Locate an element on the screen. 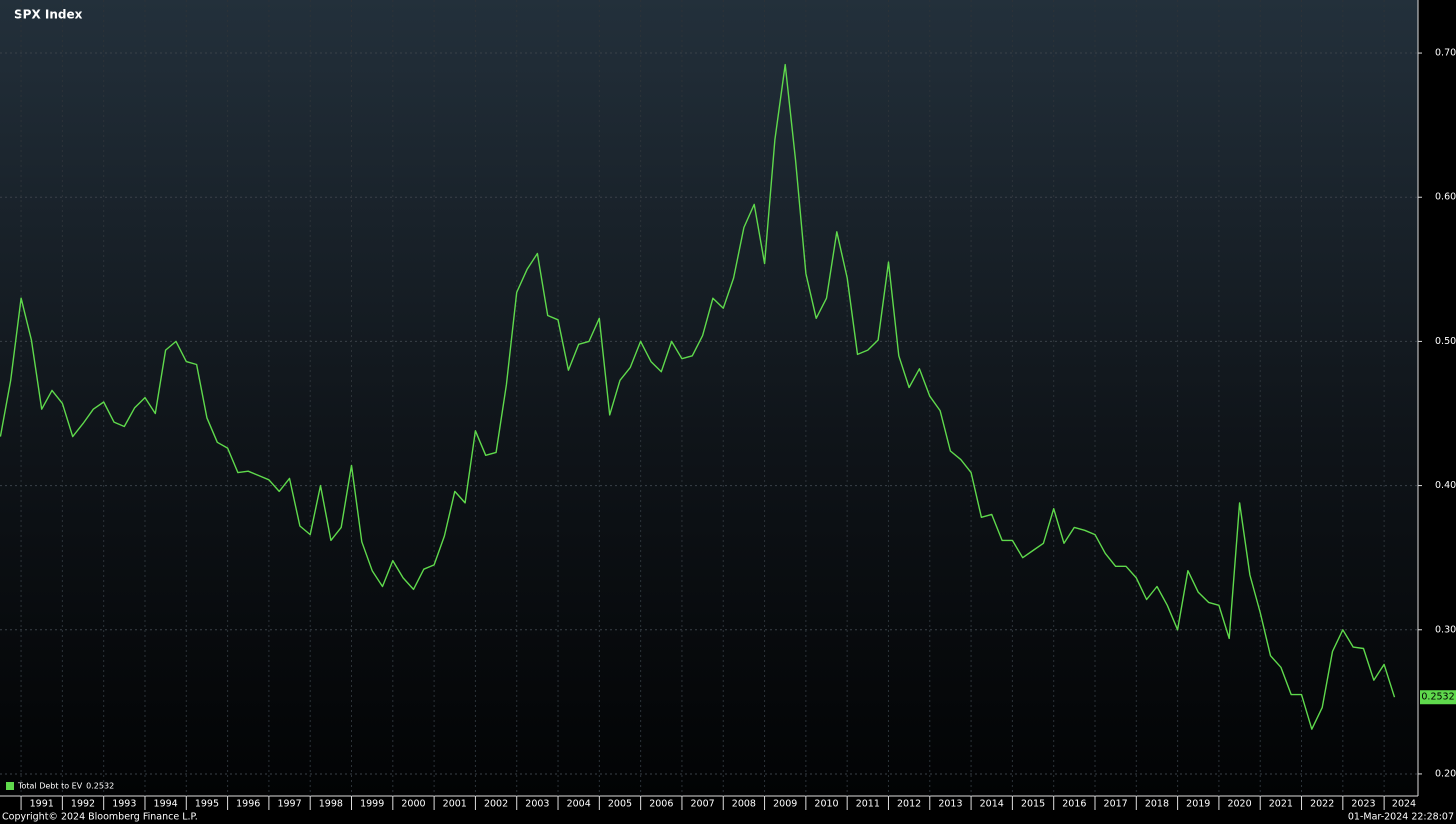 The width and height of the screenshot is (1456, 824). legend-value: 0.2532 is located at coordinates (100, 786).